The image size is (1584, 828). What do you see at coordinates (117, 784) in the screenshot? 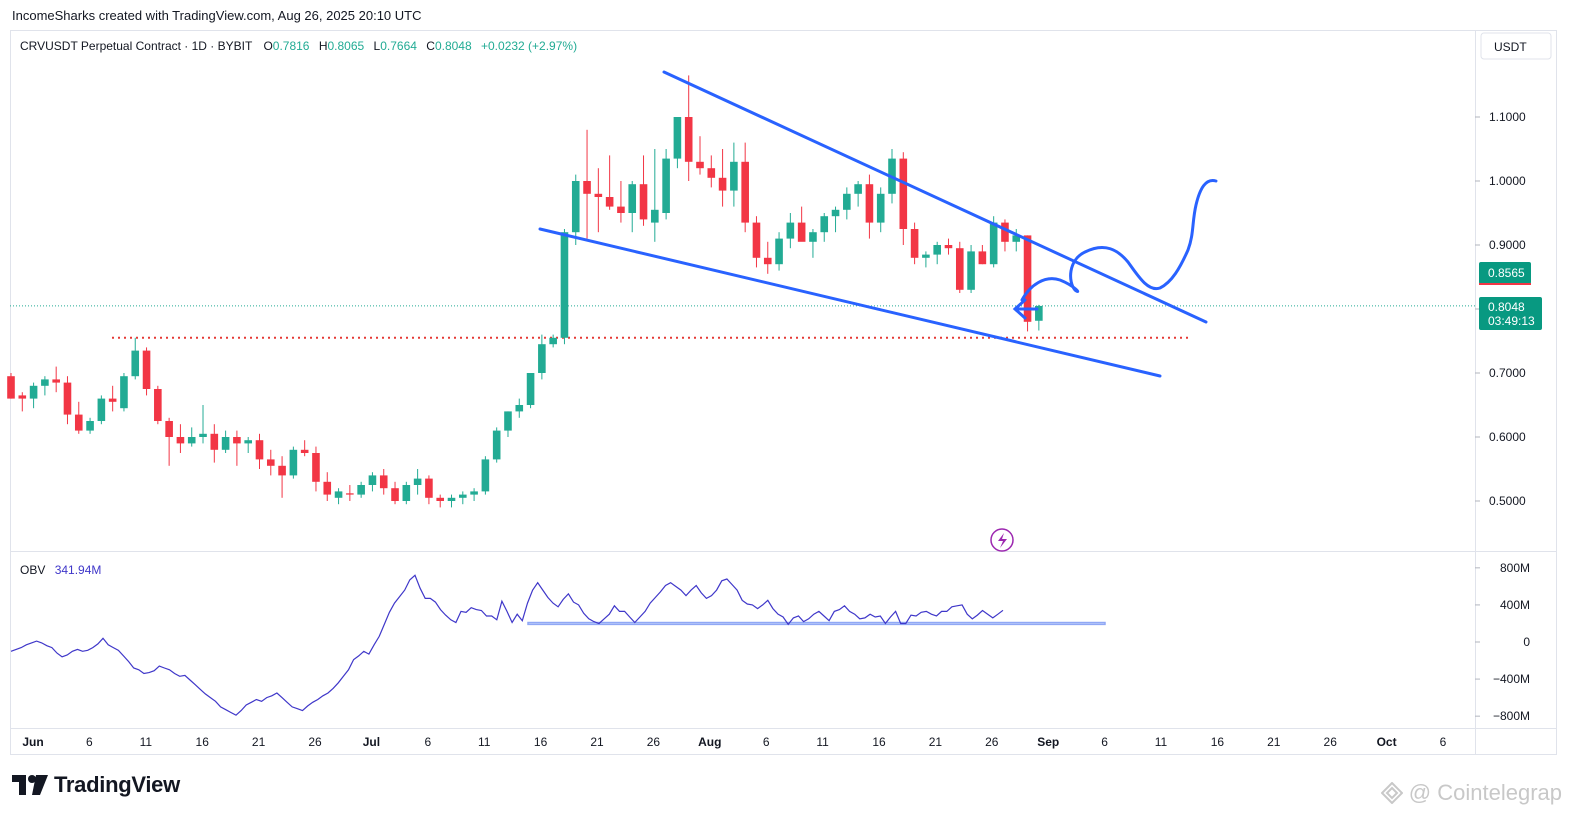
I see `tradingview-wordmark: TradingView` at bounding box center [117, 784].